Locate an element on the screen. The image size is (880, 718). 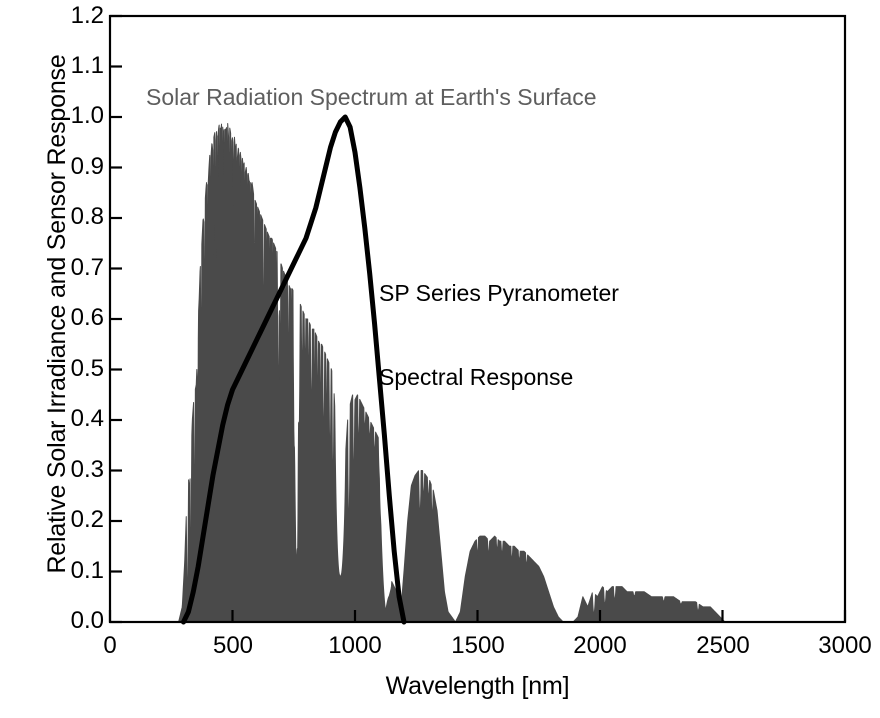
x-tick-label: 1000 is located at coordinates (355, 645).